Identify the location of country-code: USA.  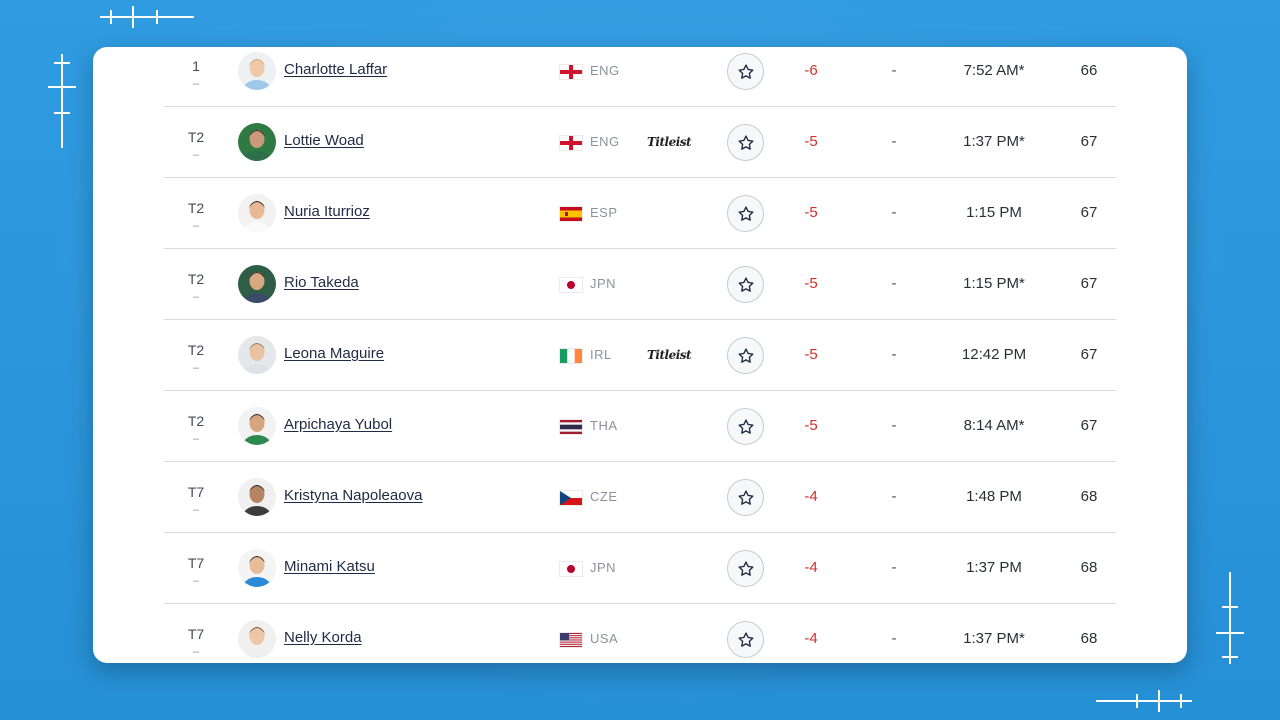
(604, 638).